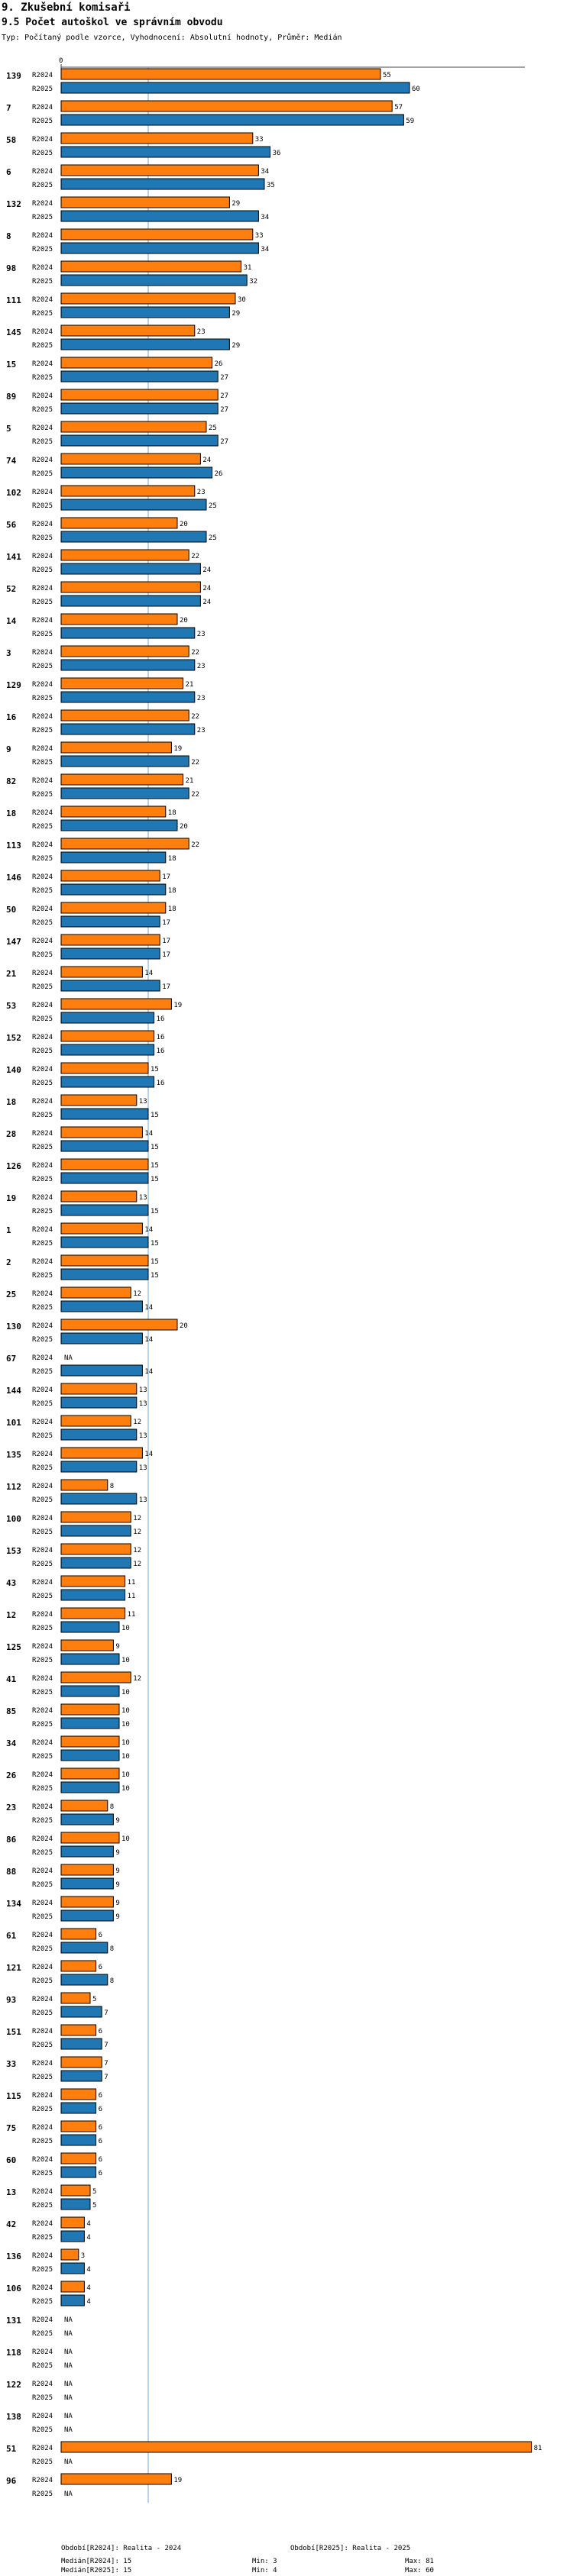 The image size is (573, 2576). Describe the element at coordinates (538, 2448) in the screenshot. I see `bar-value-label: 81` at that location.